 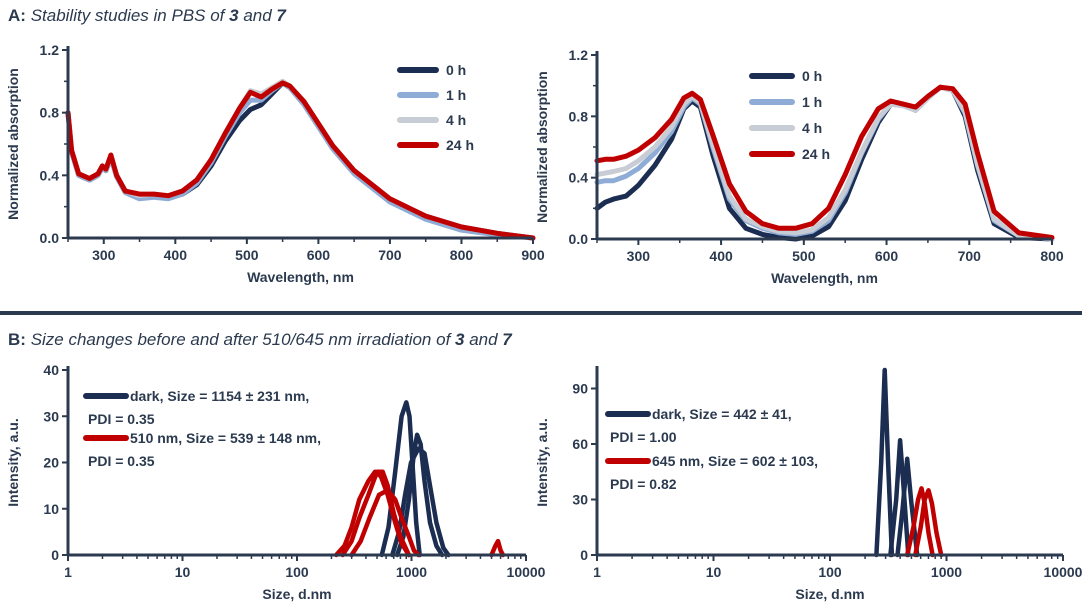 I want to click on section-divider, so click(x=541, y=313).